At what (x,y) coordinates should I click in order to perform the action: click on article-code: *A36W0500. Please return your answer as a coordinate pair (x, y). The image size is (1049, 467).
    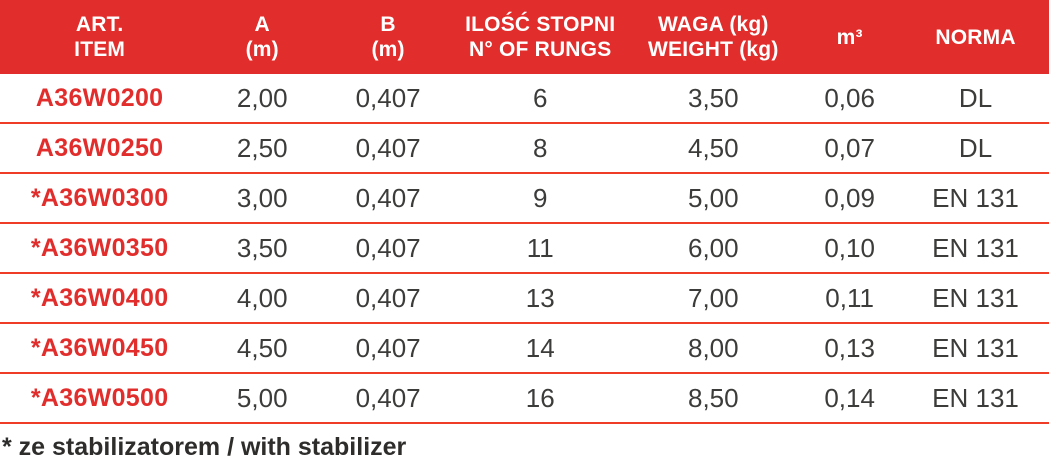
    Looking at the image, I should click on (100, 398).